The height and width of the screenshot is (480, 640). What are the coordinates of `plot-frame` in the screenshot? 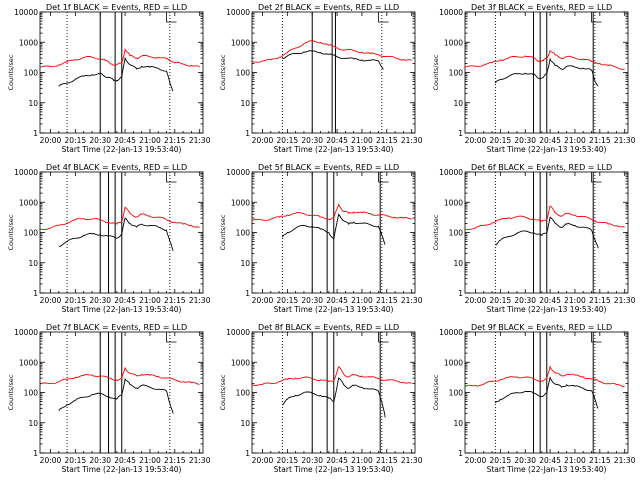 It's located at (333, 72).